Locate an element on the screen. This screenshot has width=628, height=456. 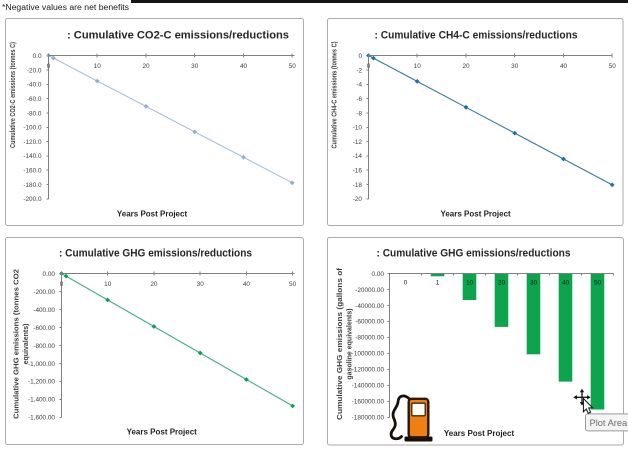
svg-text: -2 is located at coordinates (359, 70).